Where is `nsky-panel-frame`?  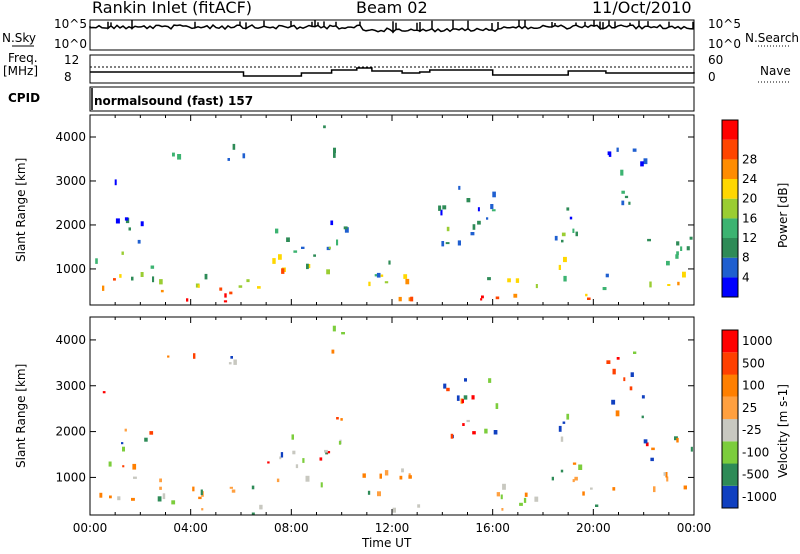 nsky-panel-frame is located at coordinates (392, 35).